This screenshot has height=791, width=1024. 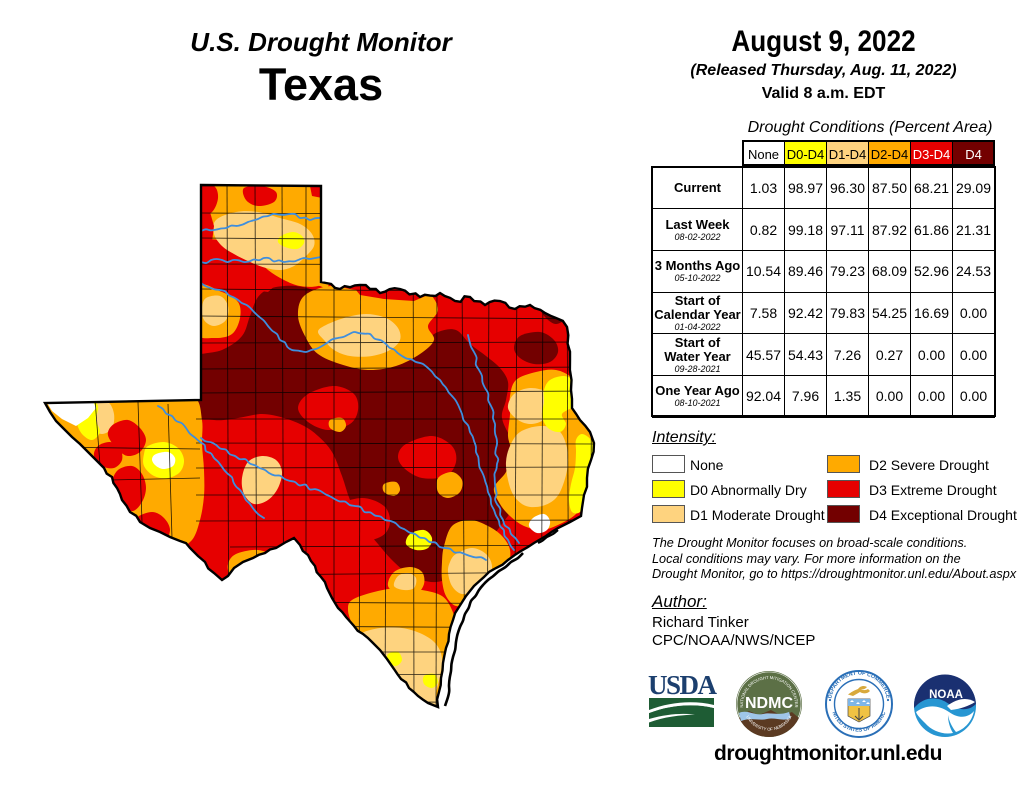 What do you see at coordinates (683, 685) in the screenshot?
I see `svg-text: USDA` at bounding box center [683, 685].